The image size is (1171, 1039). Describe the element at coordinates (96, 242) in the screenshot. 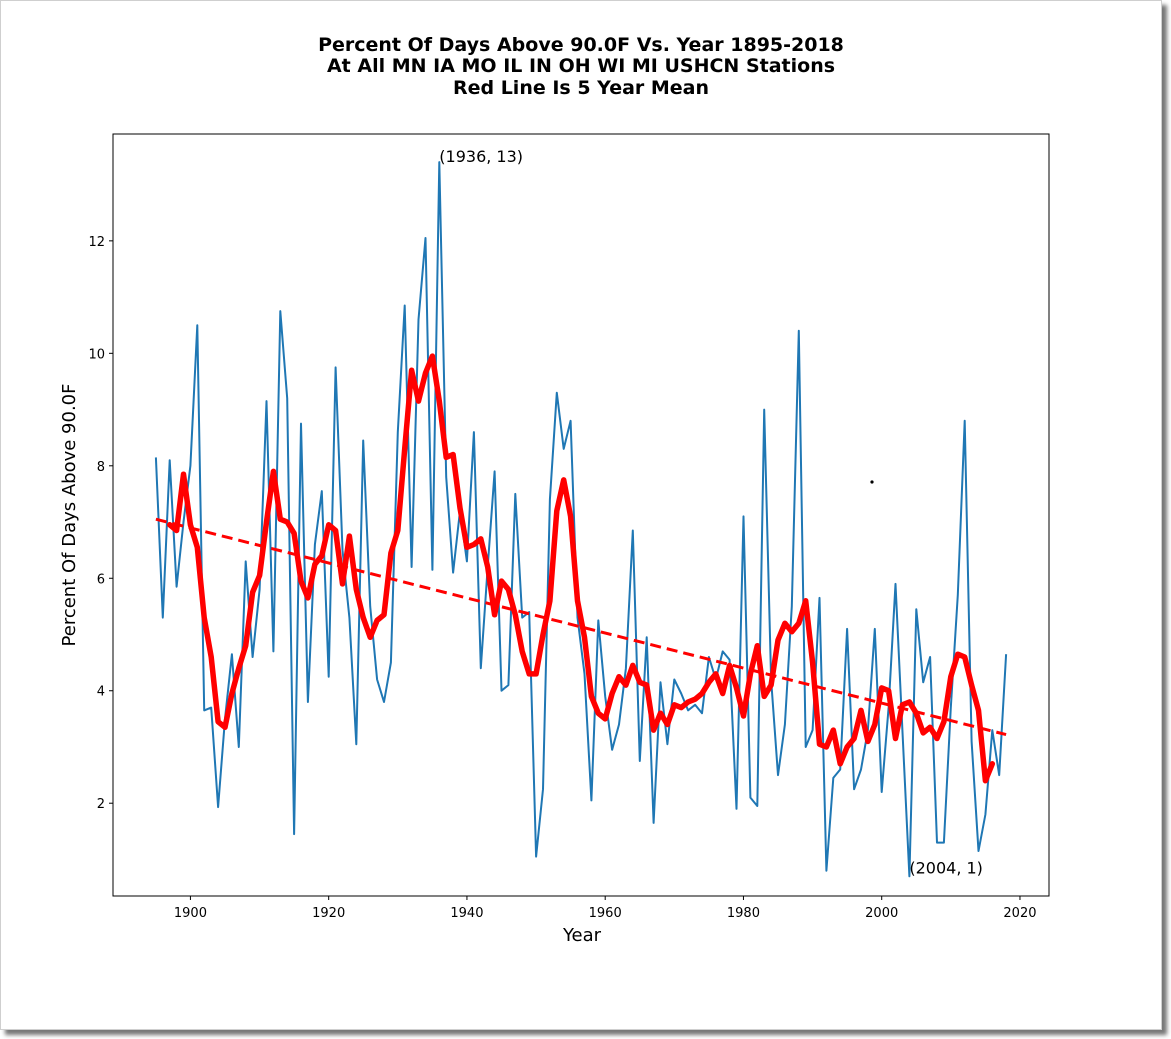

I see `y-tick-label: 12` at that location.